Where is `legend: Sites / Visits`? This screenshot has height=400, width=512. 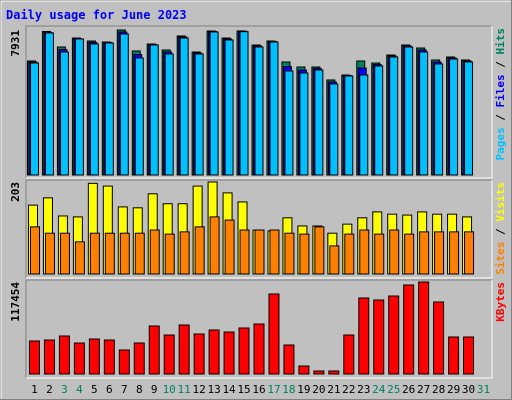
legend: Sites / Visits is located at coordinates (500, 228).